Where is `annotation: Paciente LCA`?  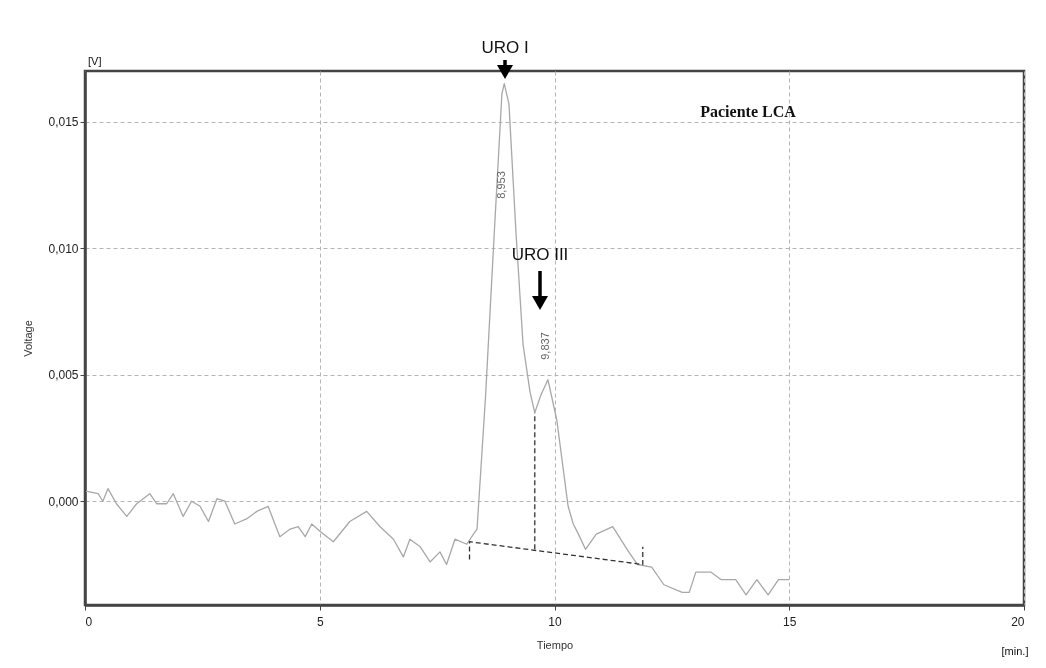
annotation: Paciente LCA is located at coordinates (748, 111).